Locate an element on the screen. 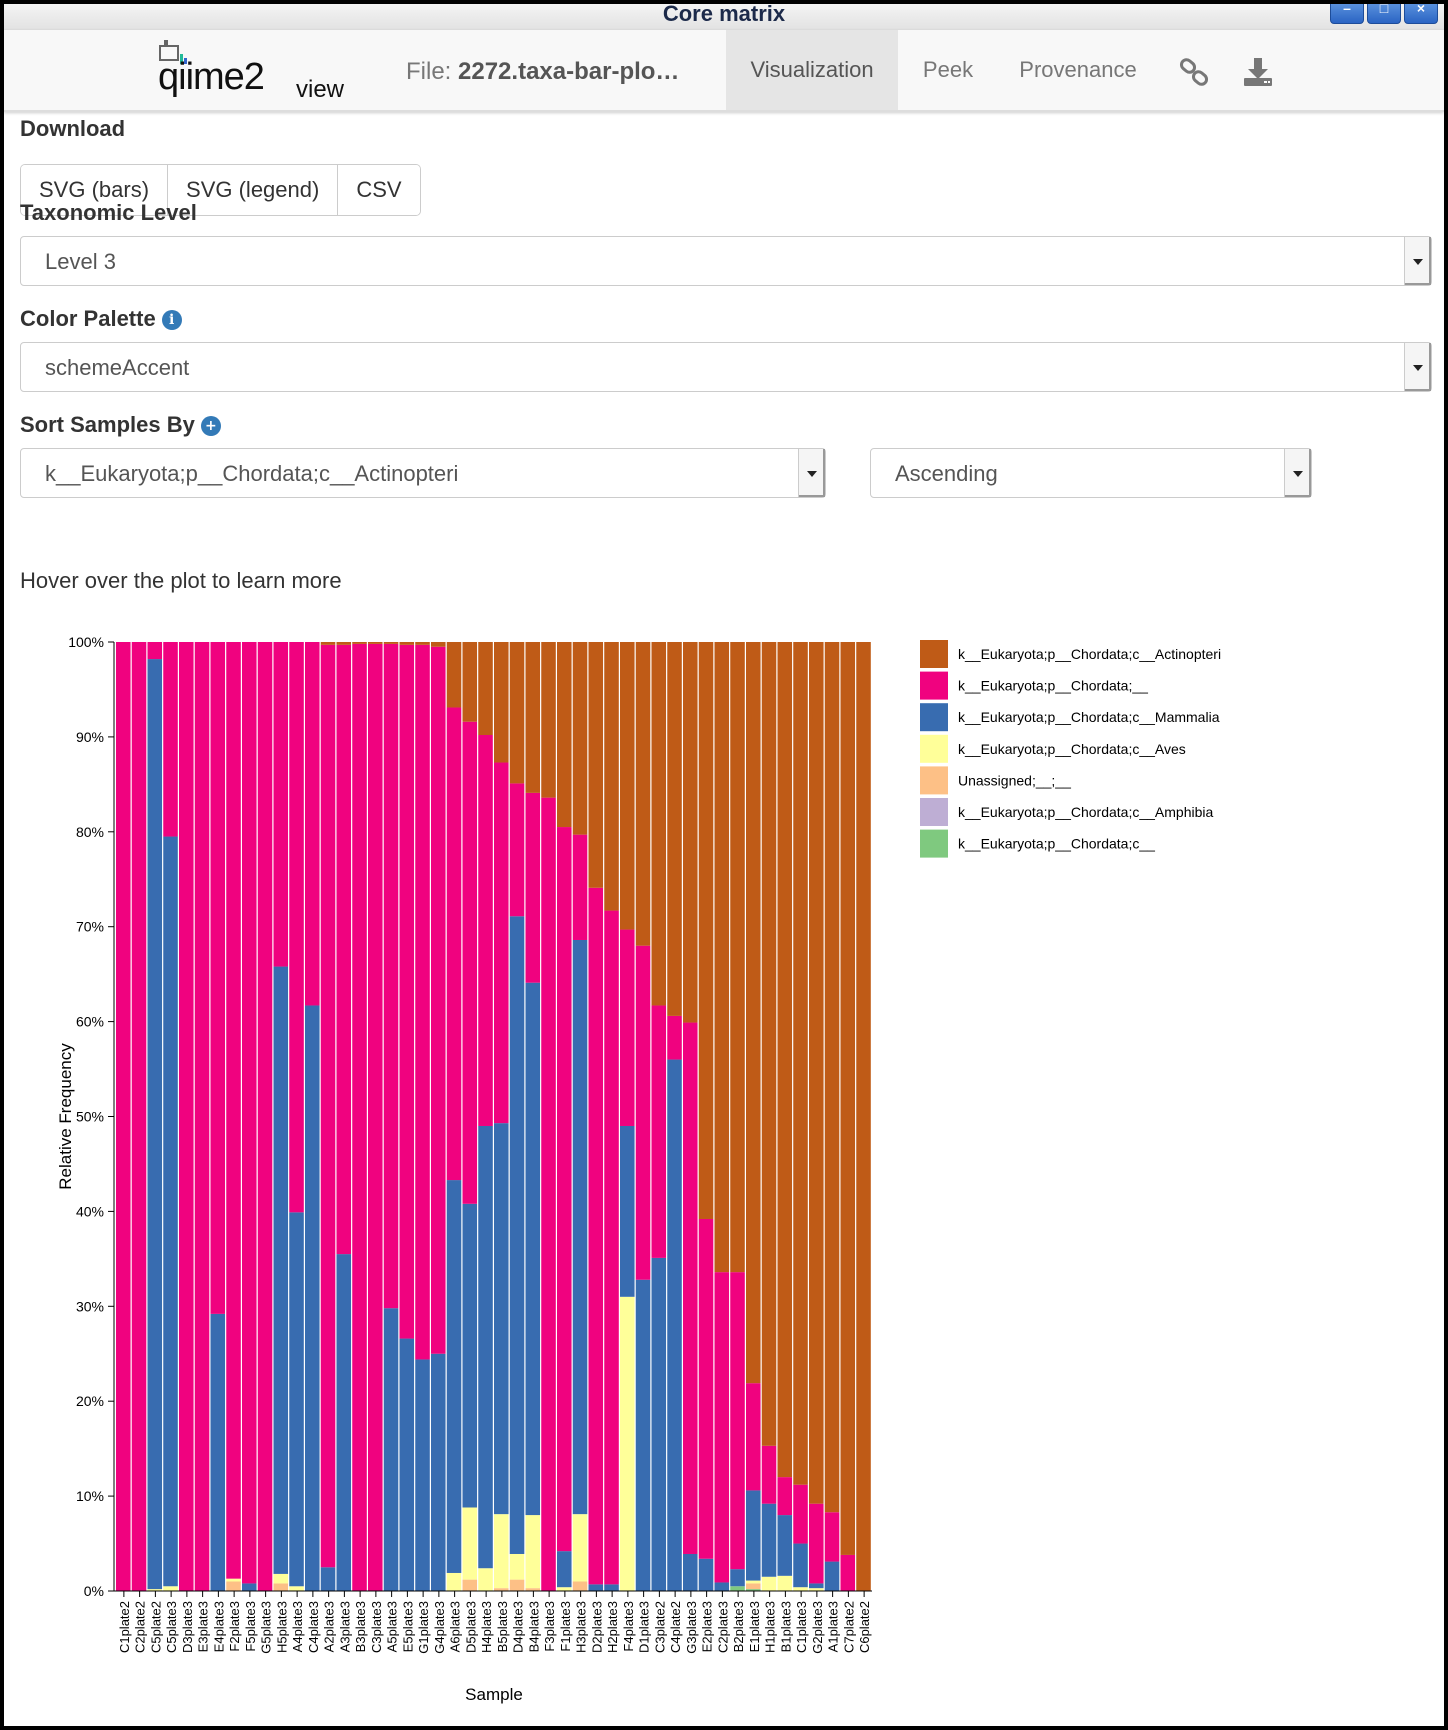  download-csv-button: CSV is located at coordinates (379, 190).